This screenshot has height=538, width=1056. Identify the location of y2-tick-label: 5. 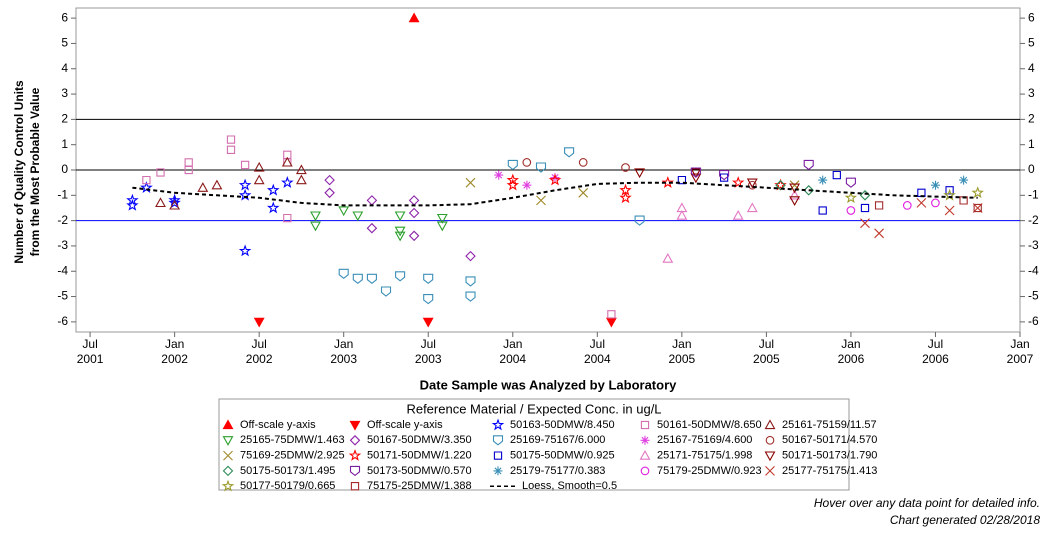
(1031, 43).